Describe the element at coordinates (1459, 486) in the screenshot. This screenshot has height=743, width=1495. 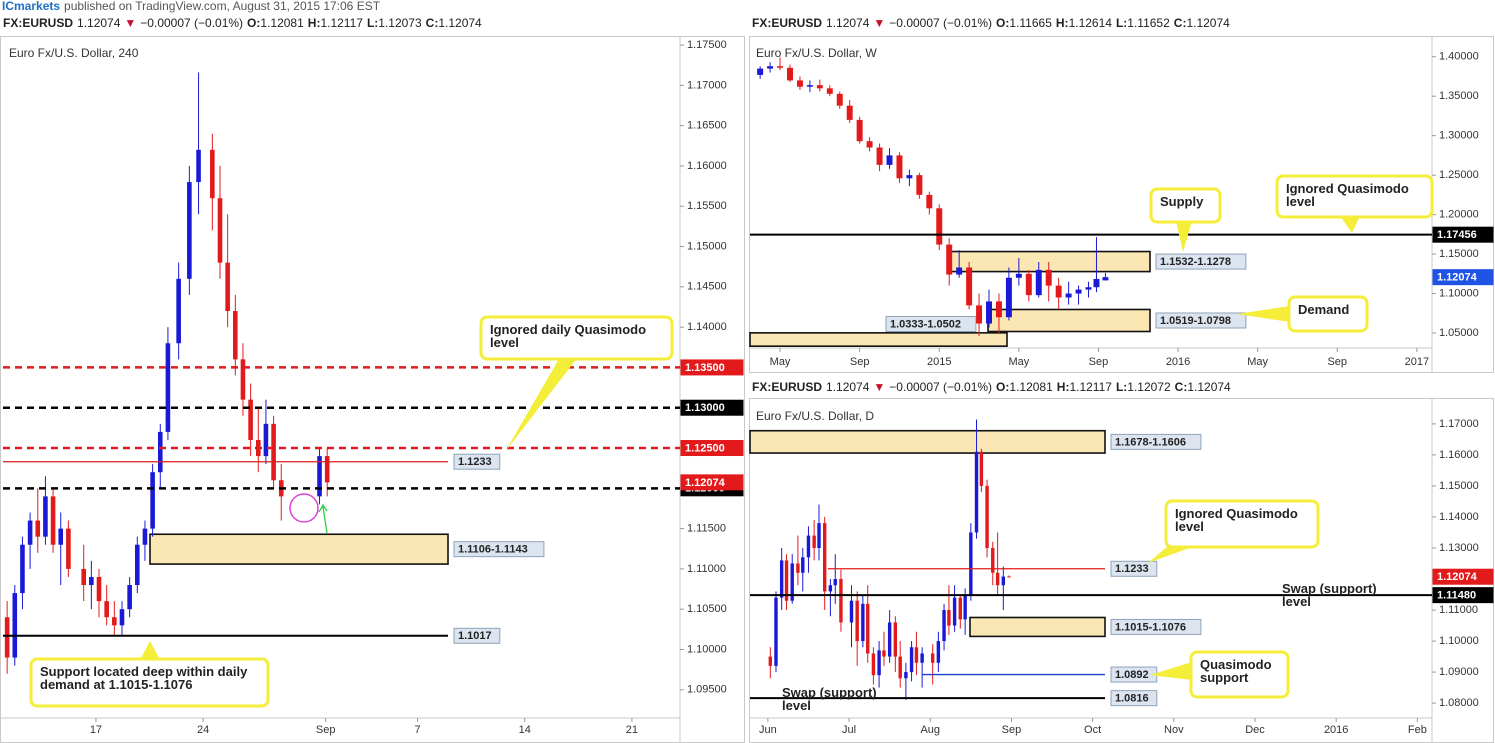
I see `y-tick-label: 1.15000` at that location.